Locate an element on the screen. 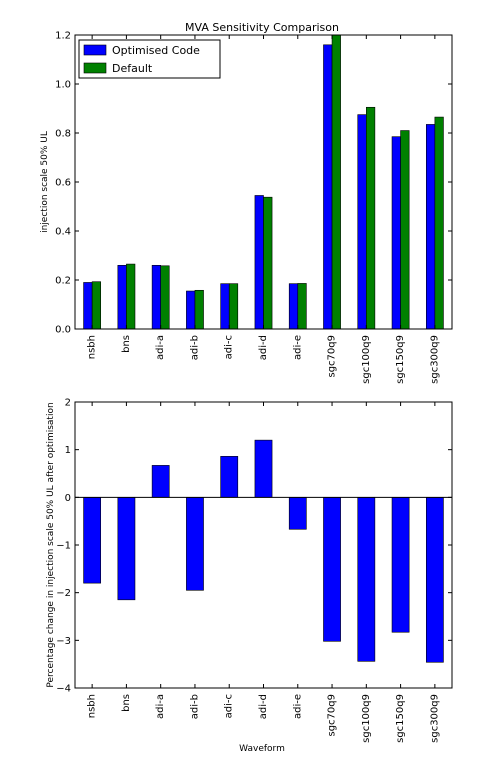 The image size is (493, 777). y-tick-label: 0.2 is located at coordinates (63, 281).